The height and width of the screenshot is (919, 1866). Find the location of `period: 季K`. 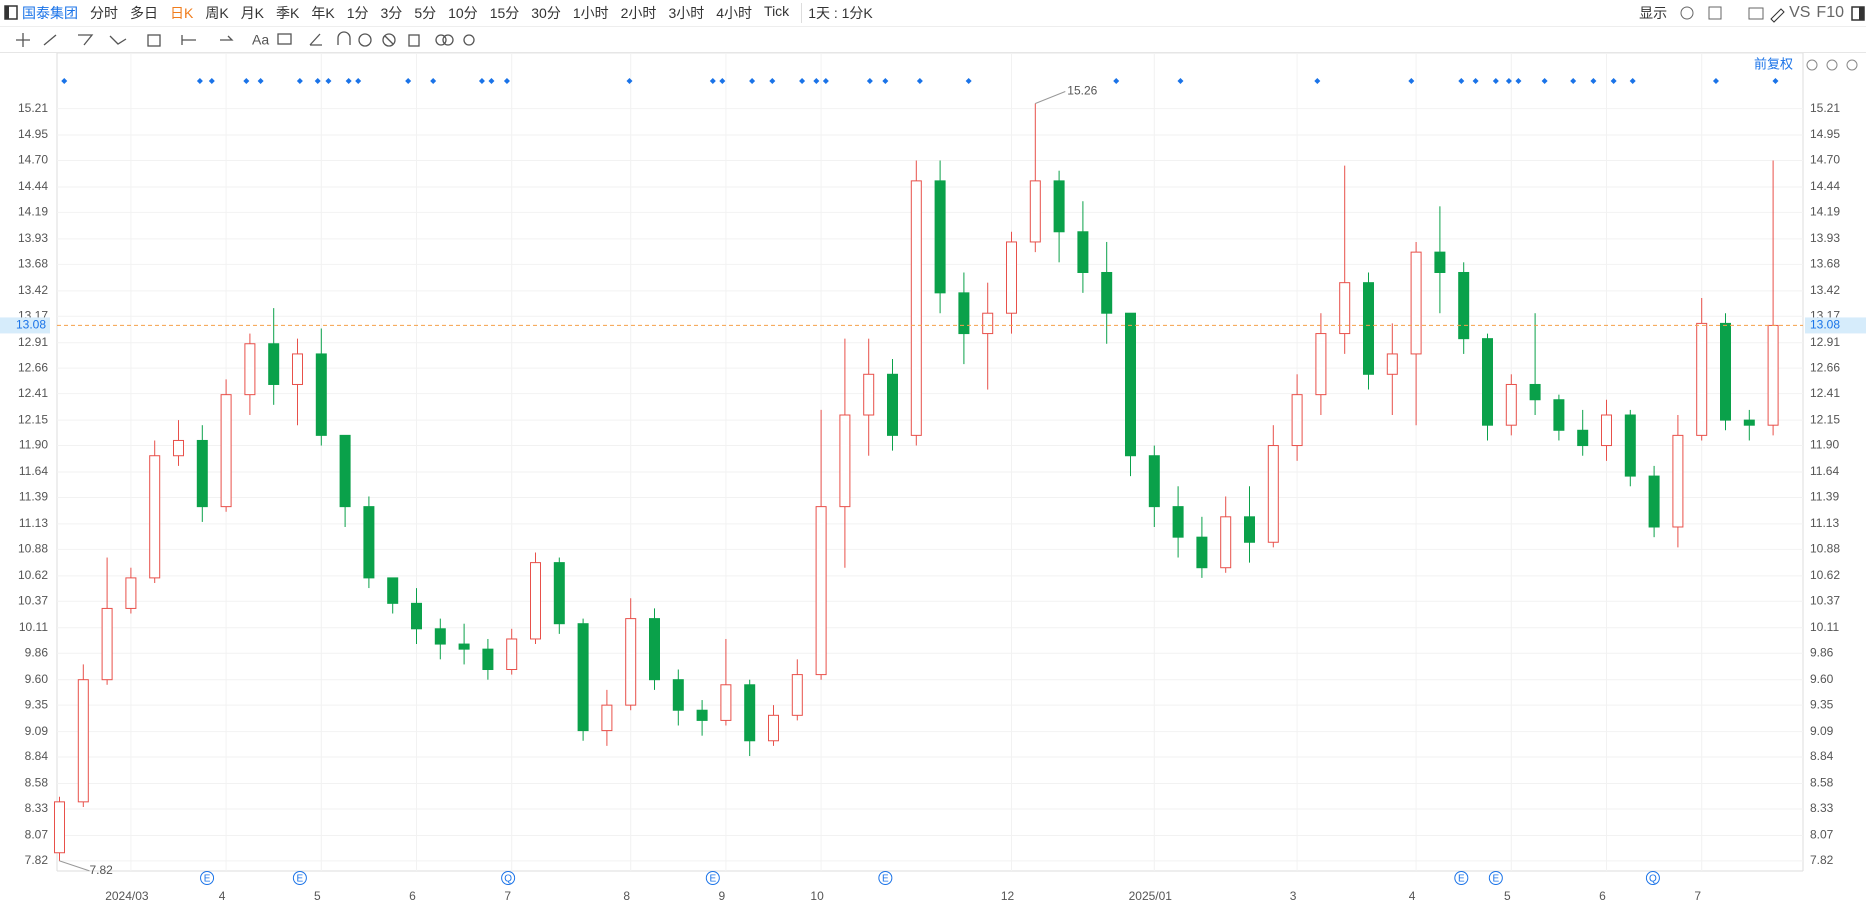

period: 季K is located at coordinates (288, 13).